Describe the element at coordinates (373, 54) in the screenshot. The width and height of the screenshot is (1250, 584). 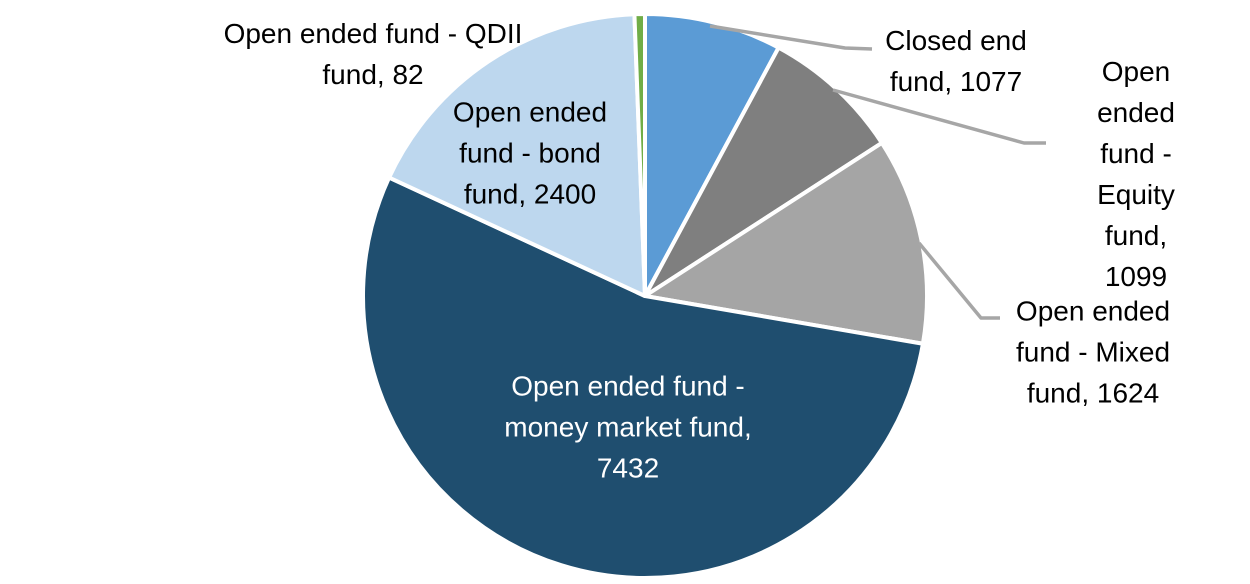
I see `data-label-qdii-fund: Open ended fund - QDII fund, 82` at that location.